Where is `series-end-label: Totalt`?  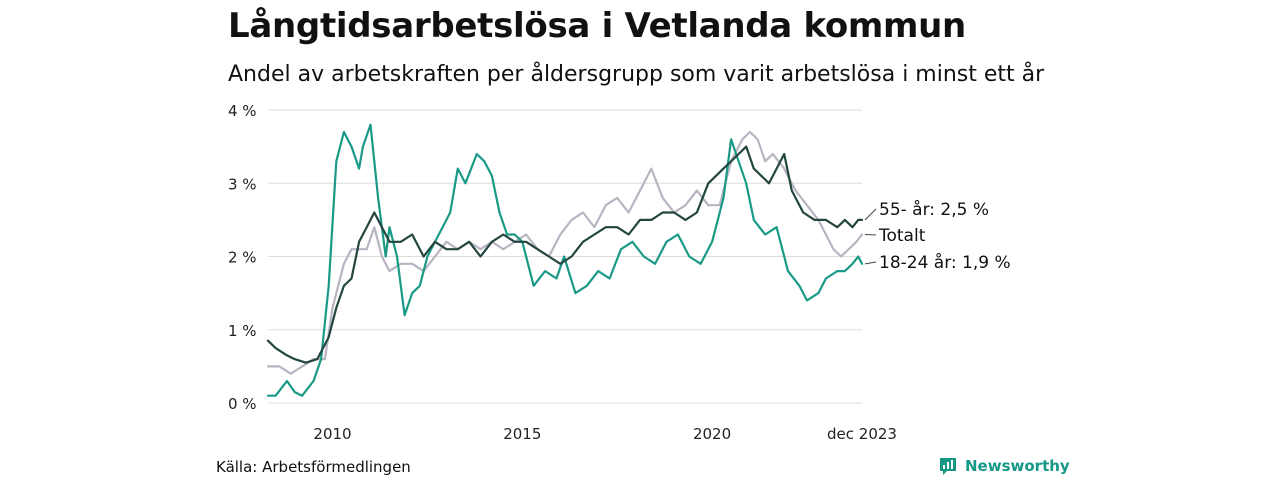 series-end-label: Totalt is located at coordinates (902, 236).